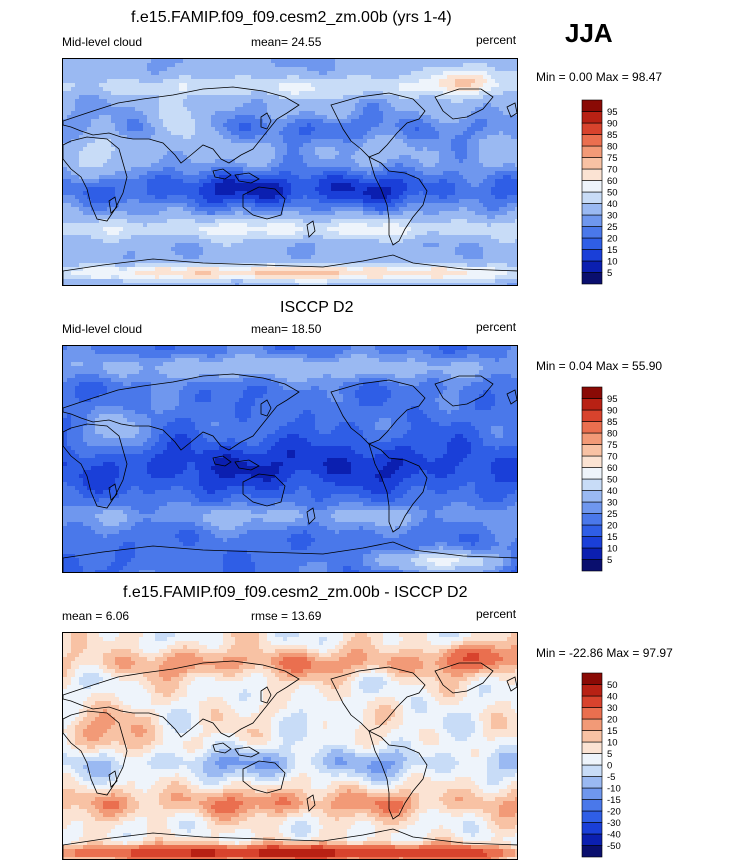 This screenshot has width=733, height=866. What do you see at coordinates (102, 329) in the screenshot?
I see `panel-2-variable-label: Mid-level cloud` at bounding box center [102, 329].